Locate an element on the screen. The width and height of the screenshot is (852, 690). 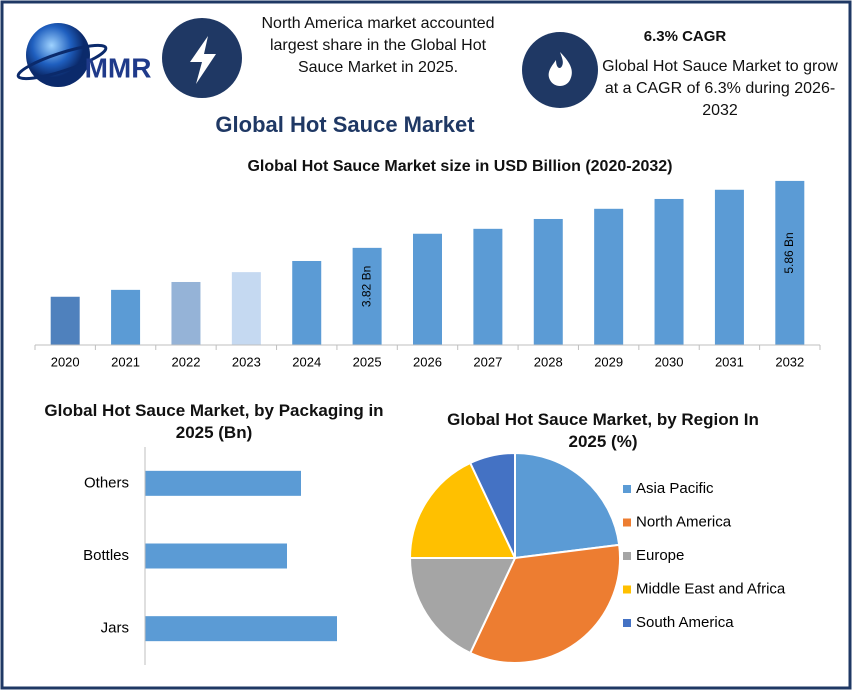
main-title: Global Hot Sauce Market is located at coordinates (345, 124).